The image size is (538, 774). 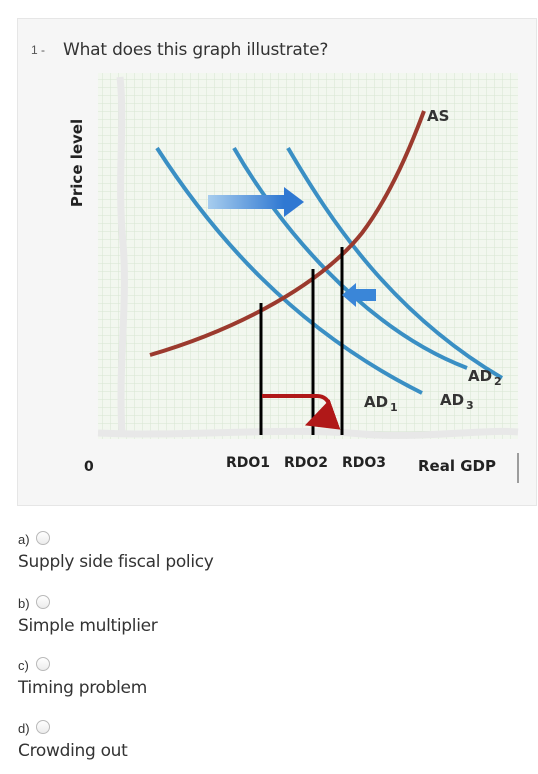 What do you see at coordinates (38, 50) in the screenshot?
I see `question-number: 1 -` at bounding box center [38, 50].